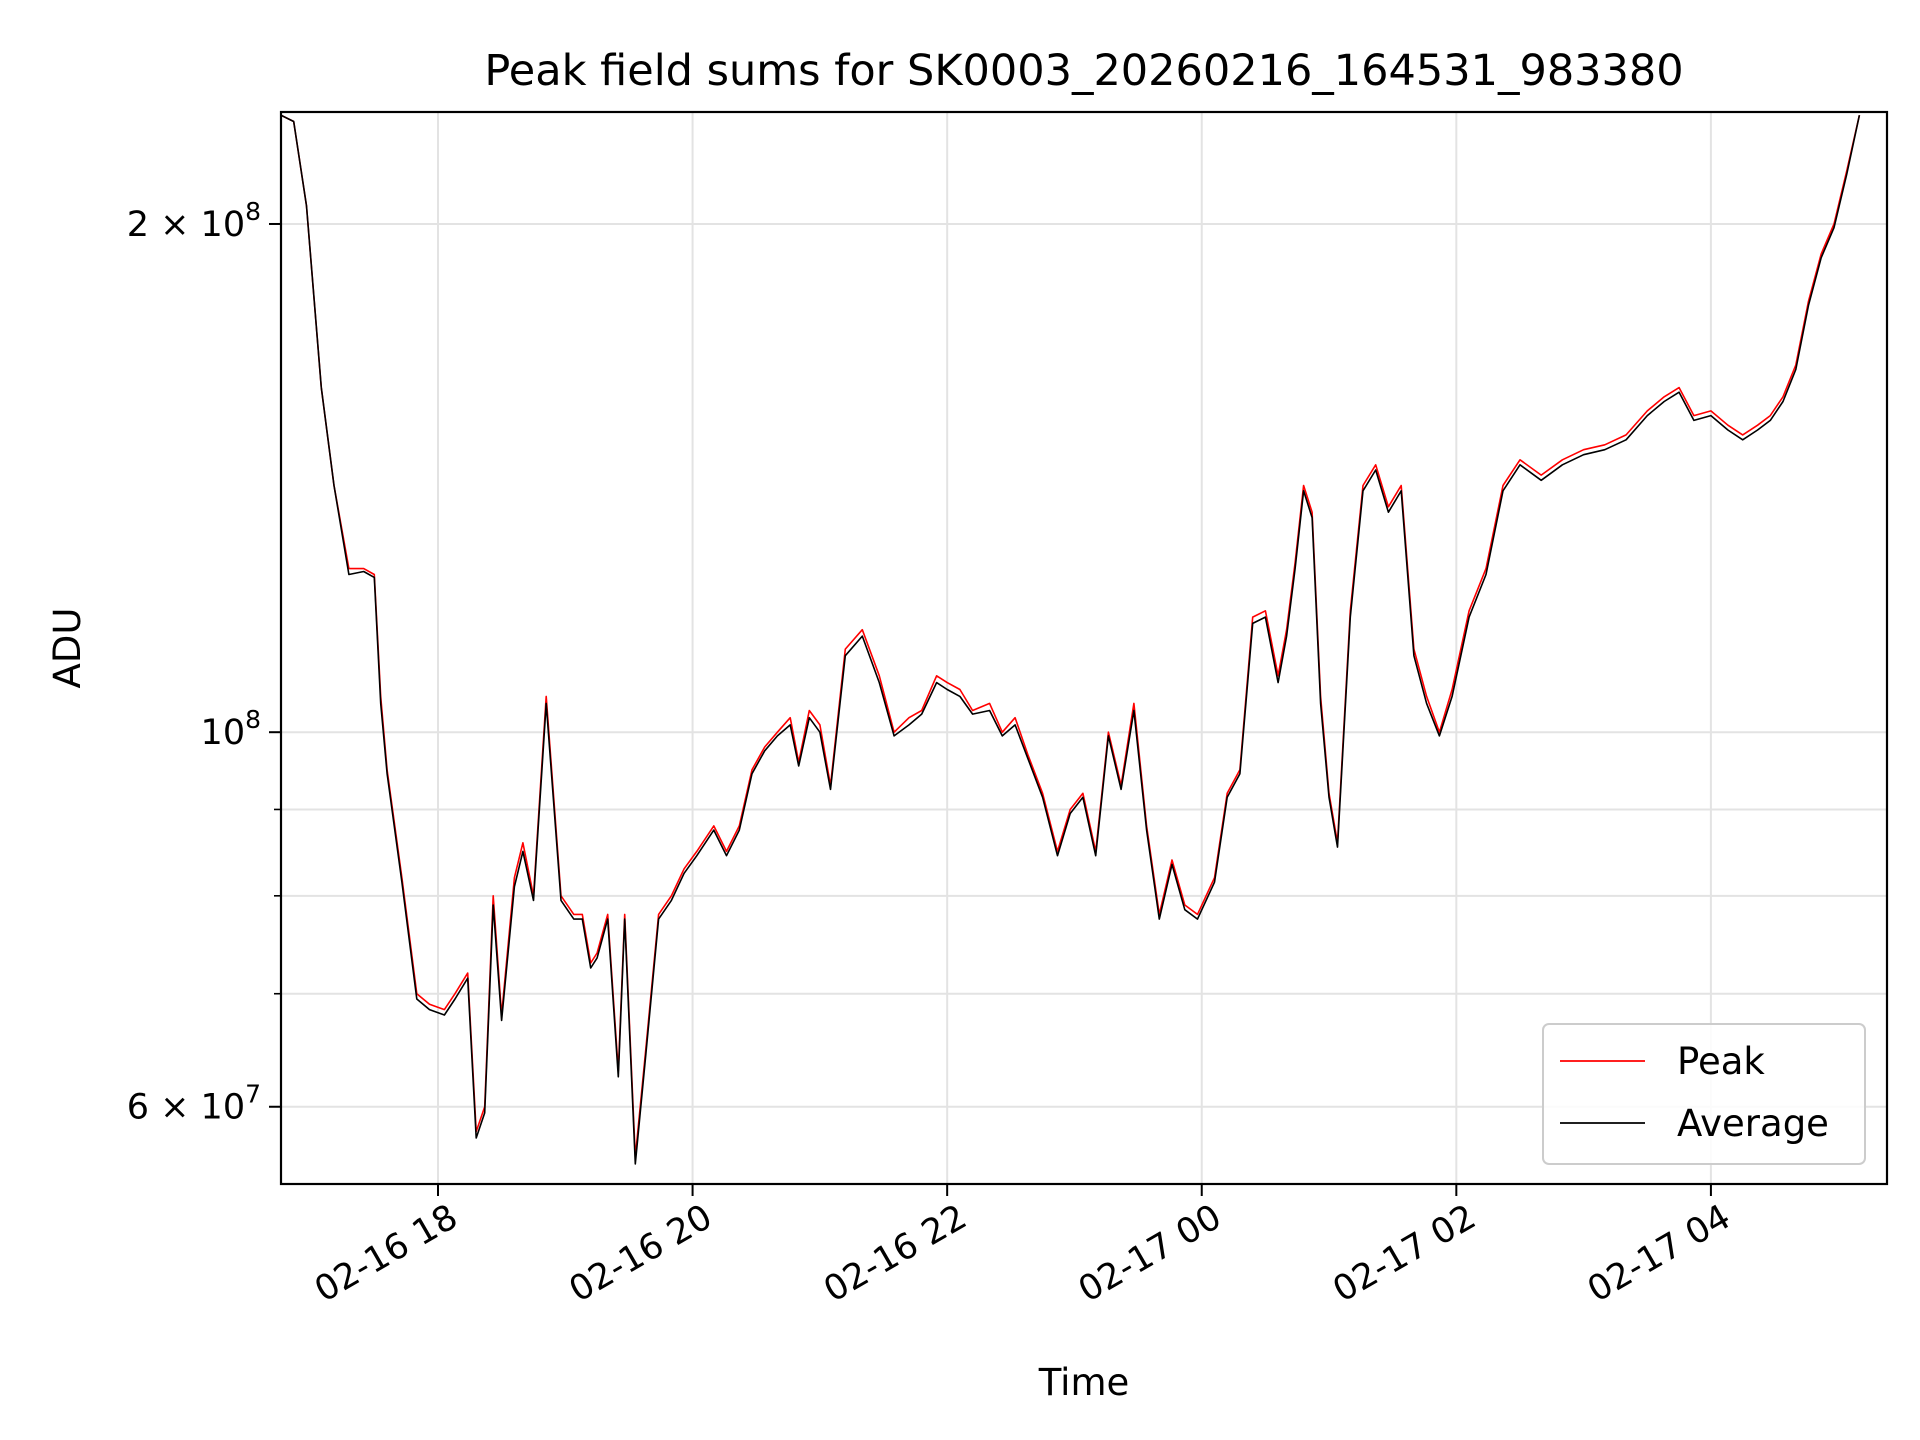 The image size is (1920, 1440). Describe the element at coordinates (1721, 1061) in the screenshot. I see `legend-label-peak: Peak` at that location.